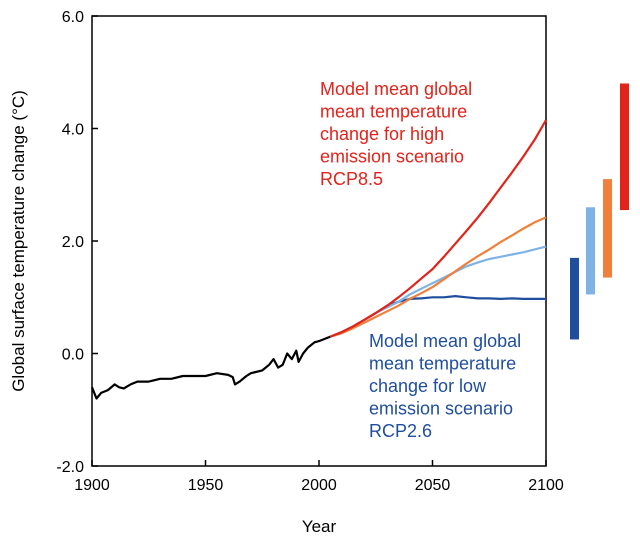 This screenshot has width=640, height=544. I want to click on y-tick-label: 0.0, so click(73, 355).